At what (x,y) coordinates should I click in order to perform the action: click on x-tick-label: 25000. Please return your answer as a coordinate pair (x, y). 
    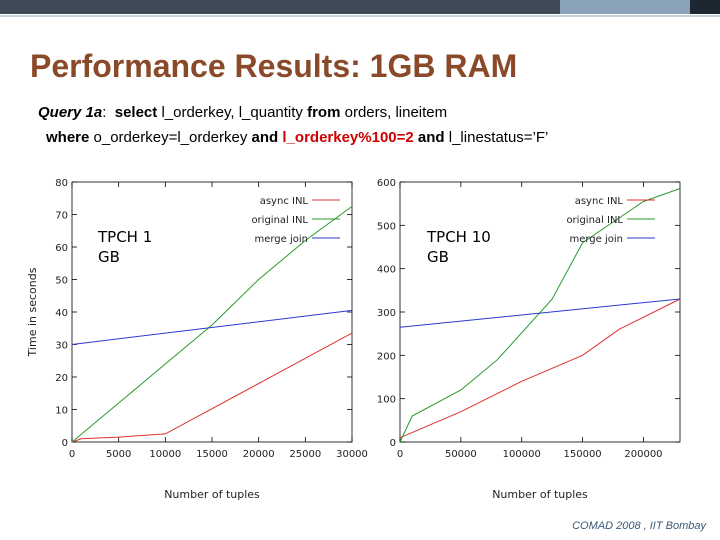
    Looking at the image, I should click on (305, 454).